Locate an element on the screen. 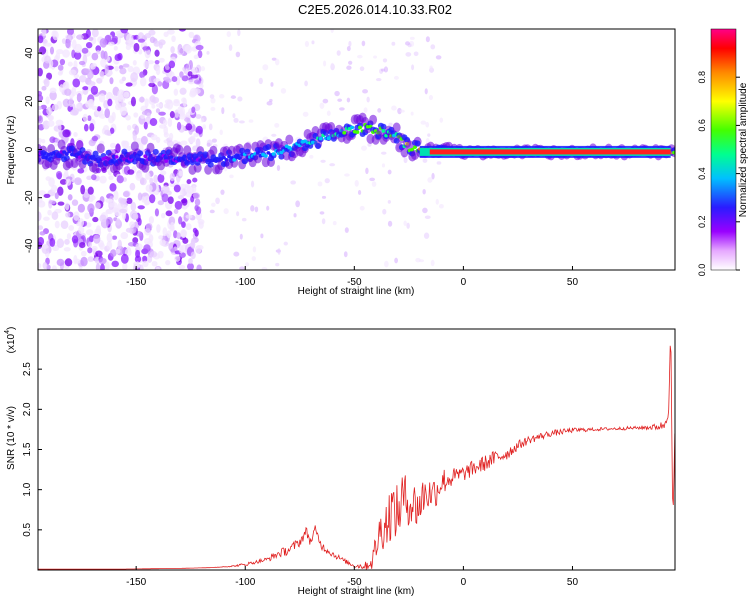 This screenshot has height=600, width=750. colorbar-label: Normalized spectral amplitude is located at coordinates (743, 149).